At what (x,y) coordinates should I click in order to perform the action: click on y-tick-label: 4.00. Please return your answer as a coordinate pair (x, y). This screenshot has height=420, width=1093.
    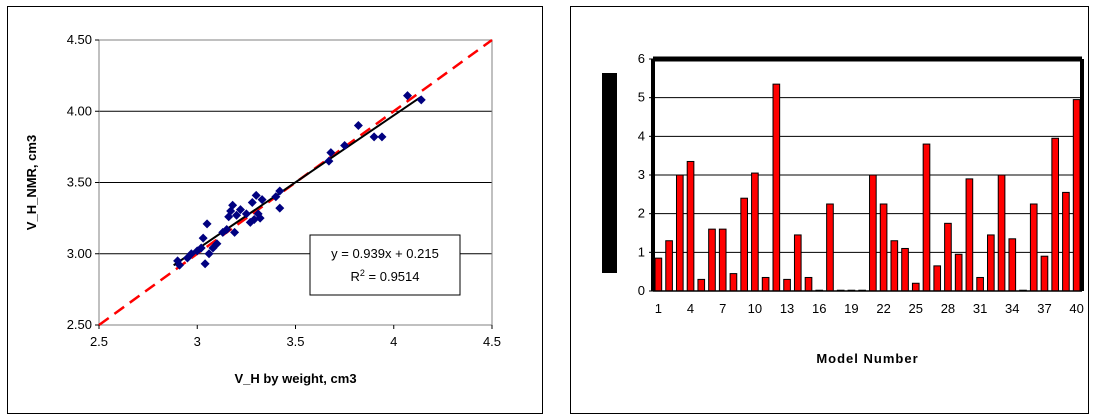
    Looking at the image, I should click on (79, 110).